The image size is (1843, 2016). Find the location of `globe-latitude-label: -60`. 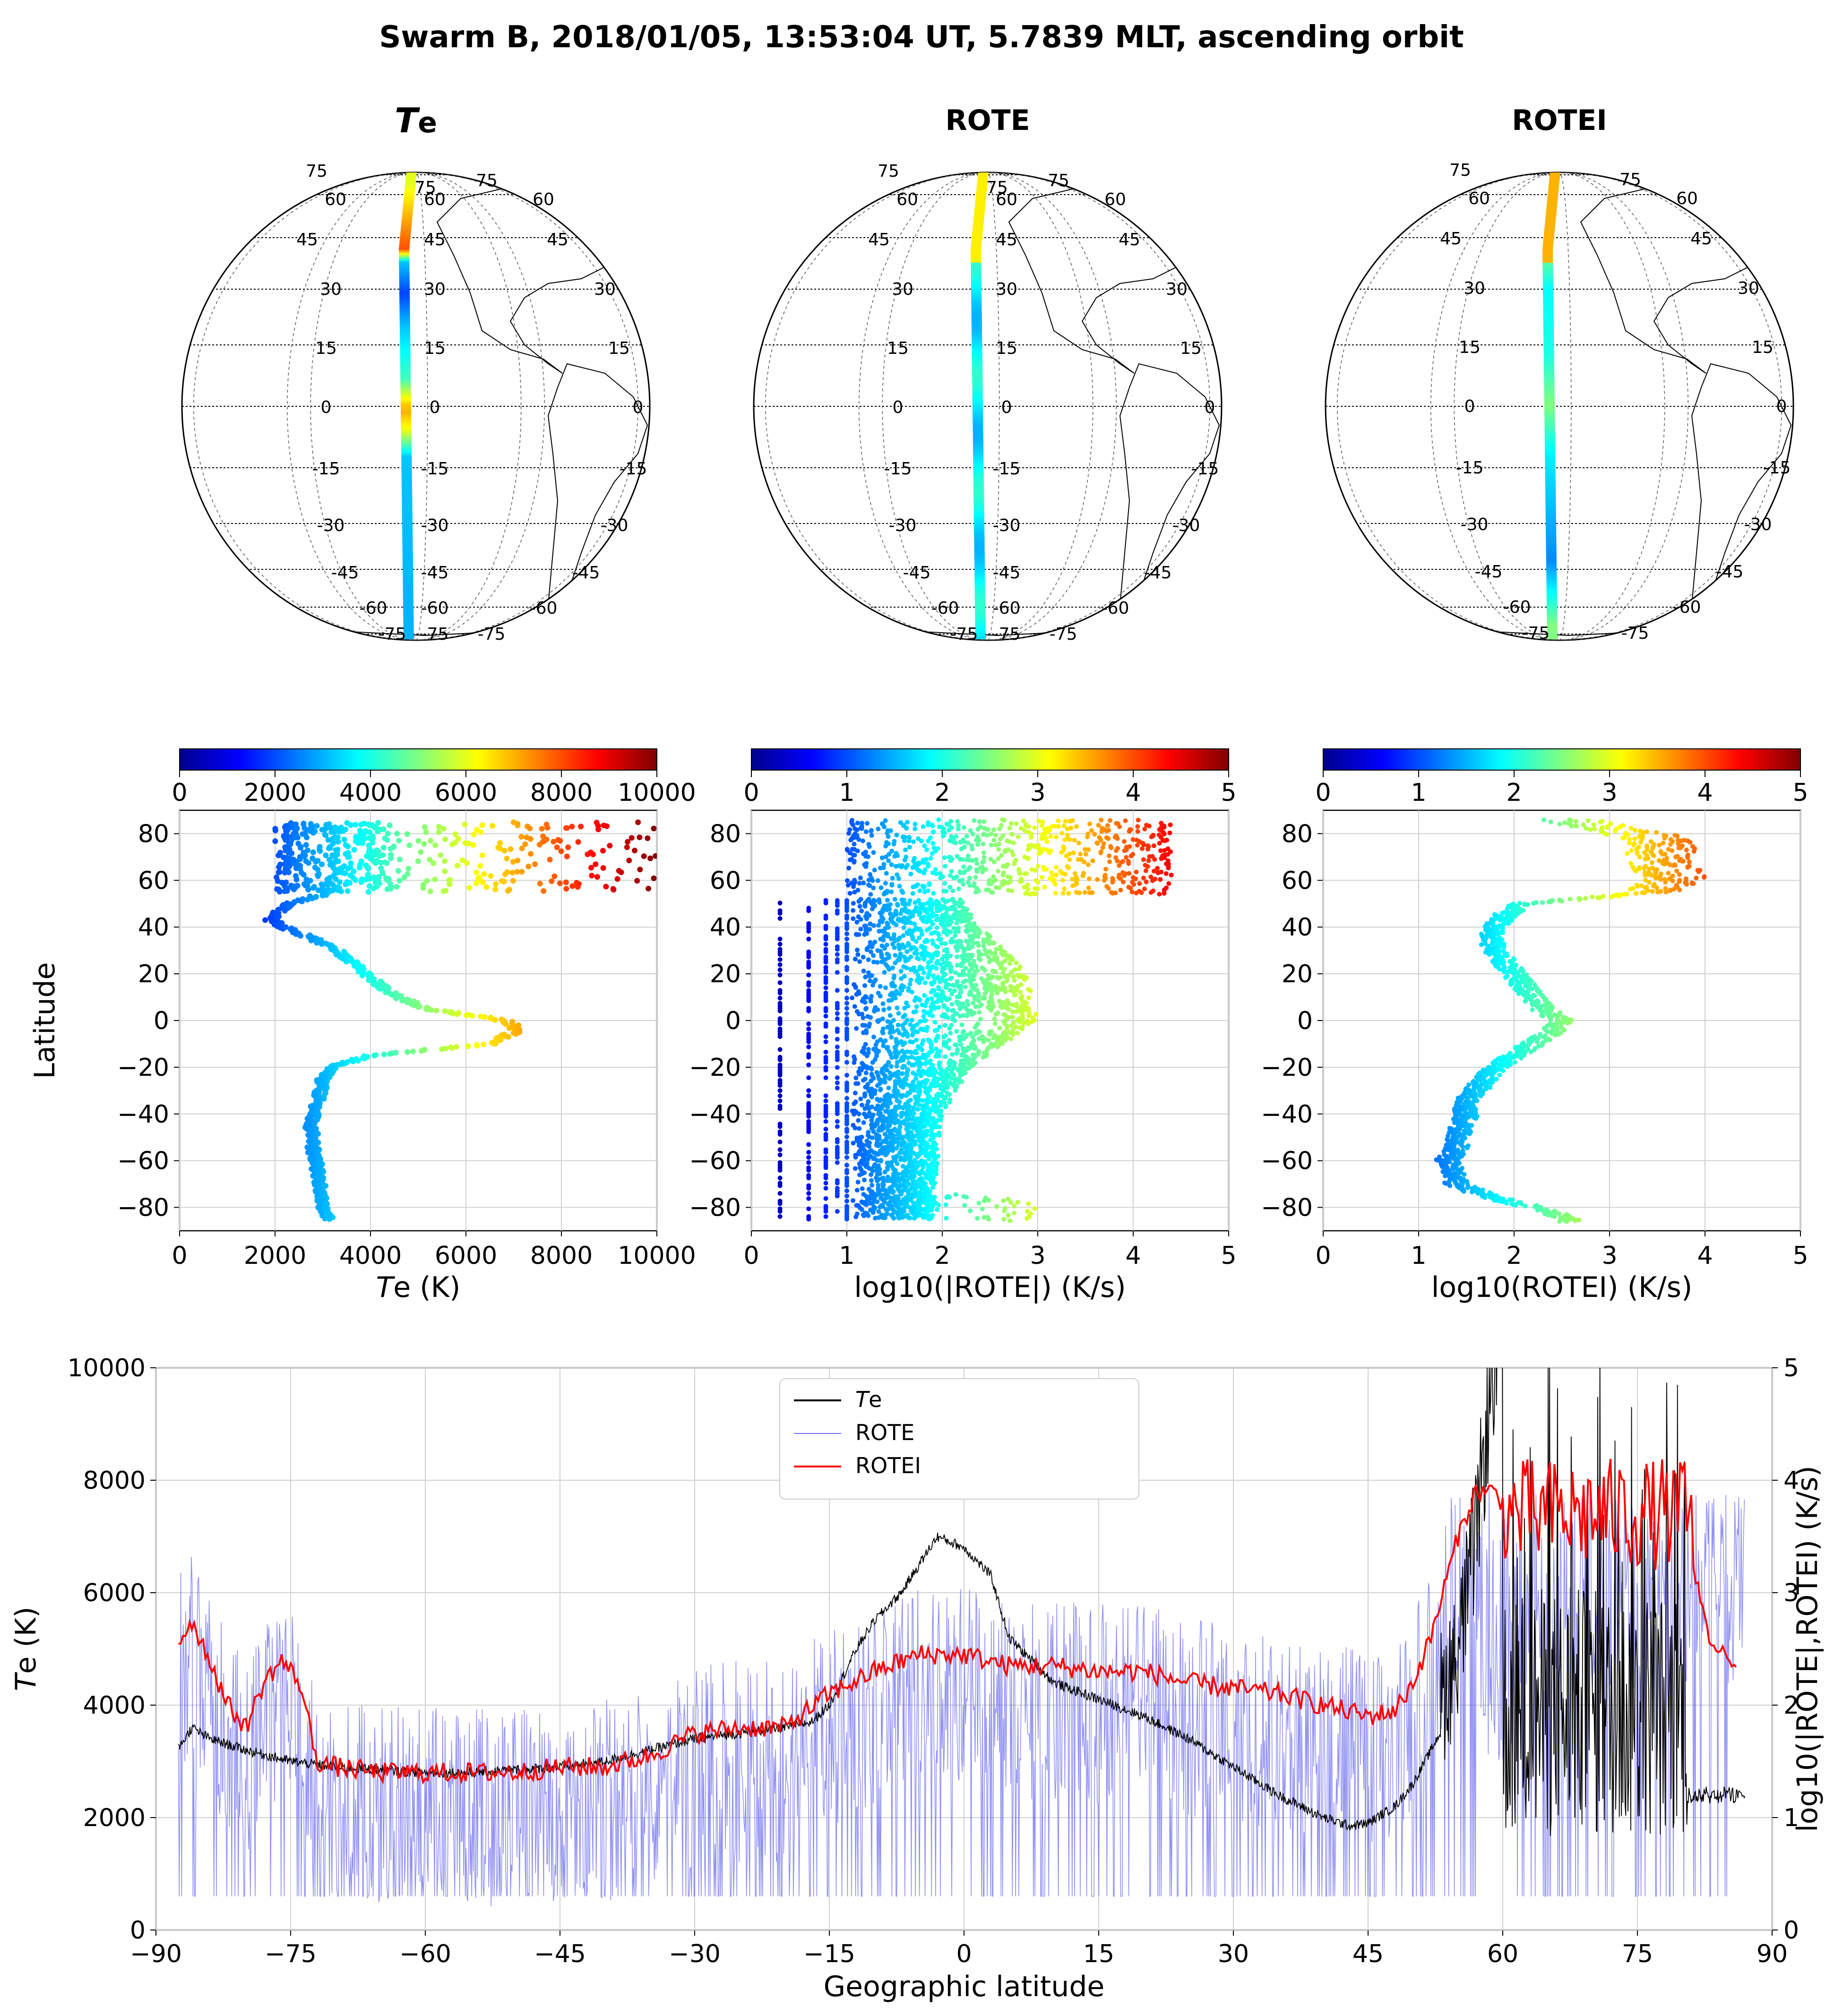

globe-latitude-label: -60 is located at coordinates (374, 609).